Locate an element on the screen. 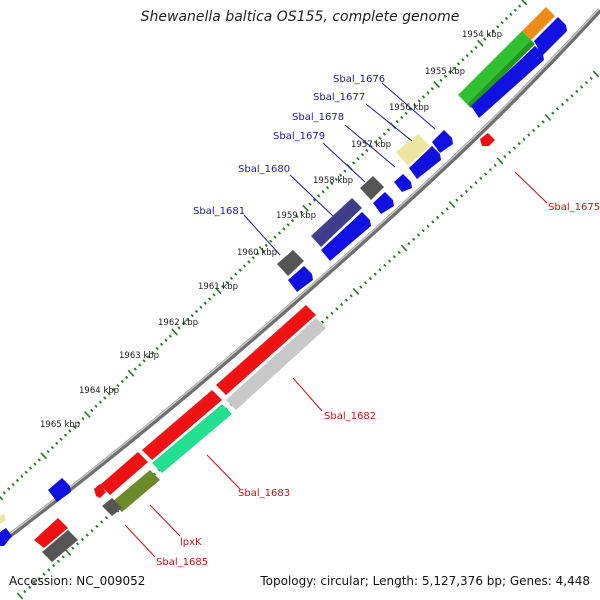  gene-feature-blue-1955 is located at coordinates (507, 82).